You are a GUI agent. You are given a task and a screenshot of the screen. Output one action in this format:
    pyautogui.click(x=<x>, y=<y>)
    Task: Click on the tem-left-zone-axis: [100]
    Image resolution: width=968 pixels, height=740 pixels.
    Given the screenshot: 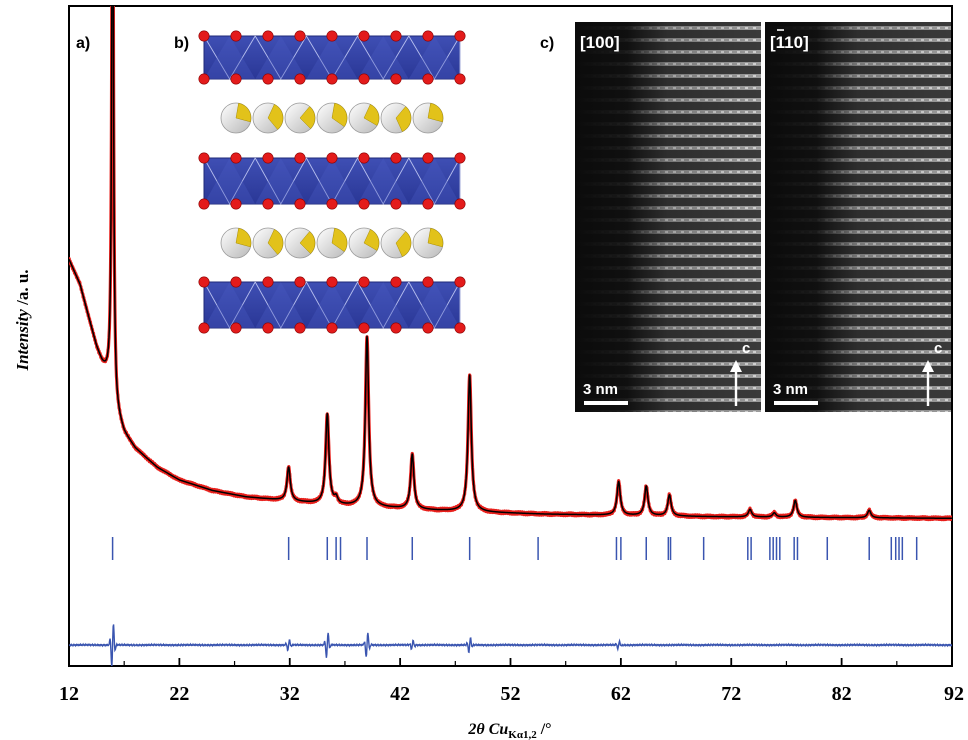 What is the action you would take?
    pyautogui.click(x=600, y=42)
    